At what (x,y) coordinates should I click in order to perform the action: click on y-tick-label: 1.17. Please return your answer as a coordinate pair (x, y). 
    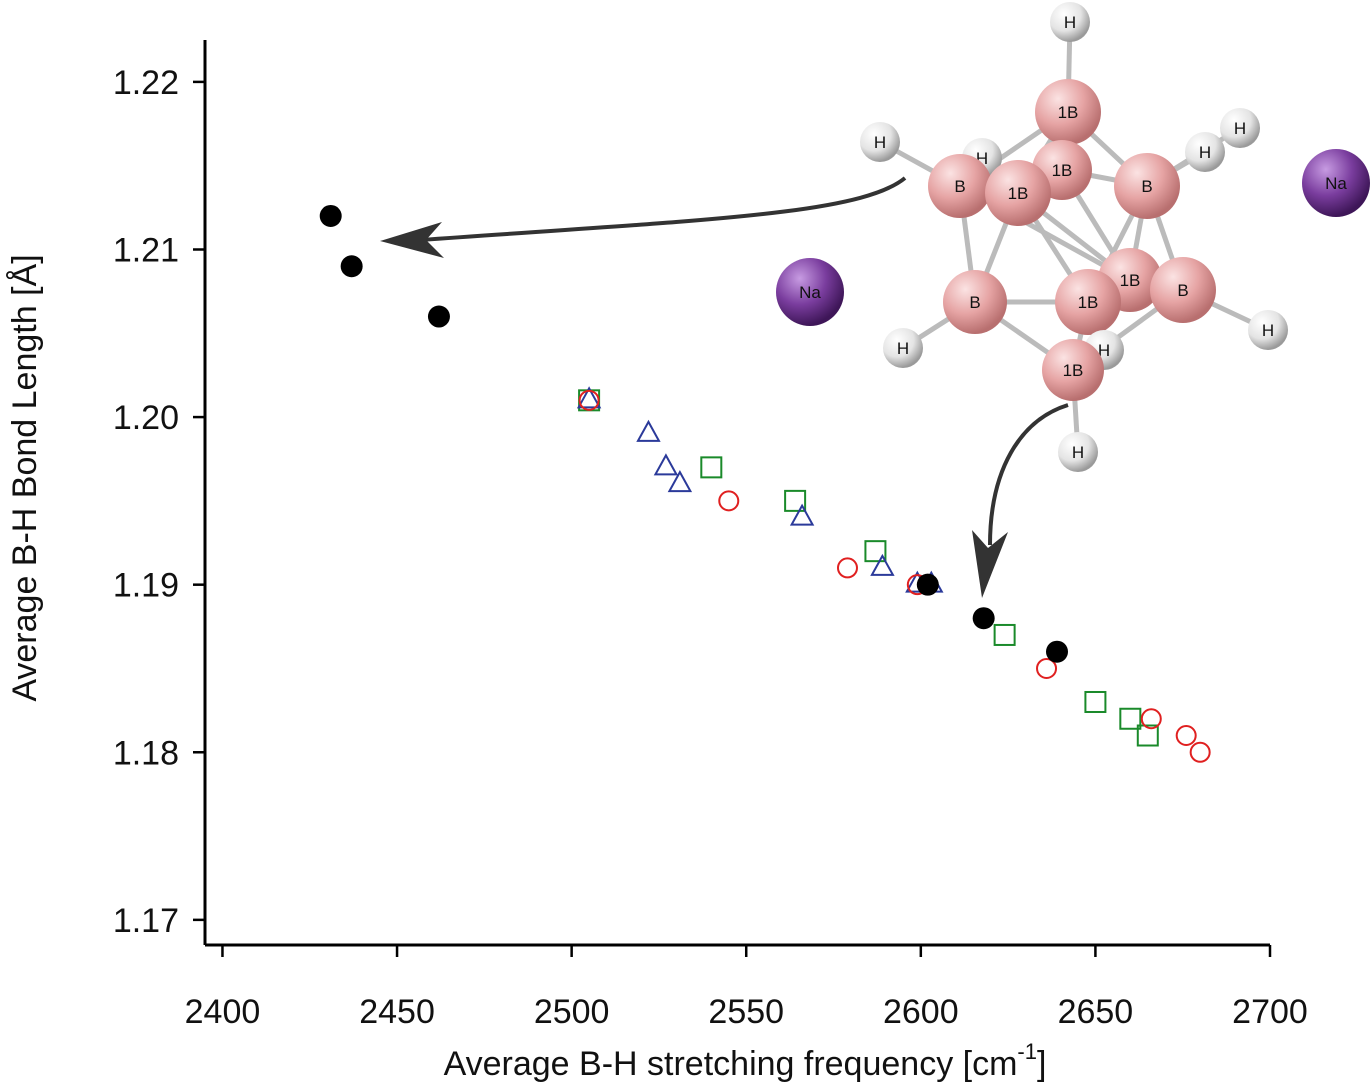
    Looking at the image, I should click on (146, 921).